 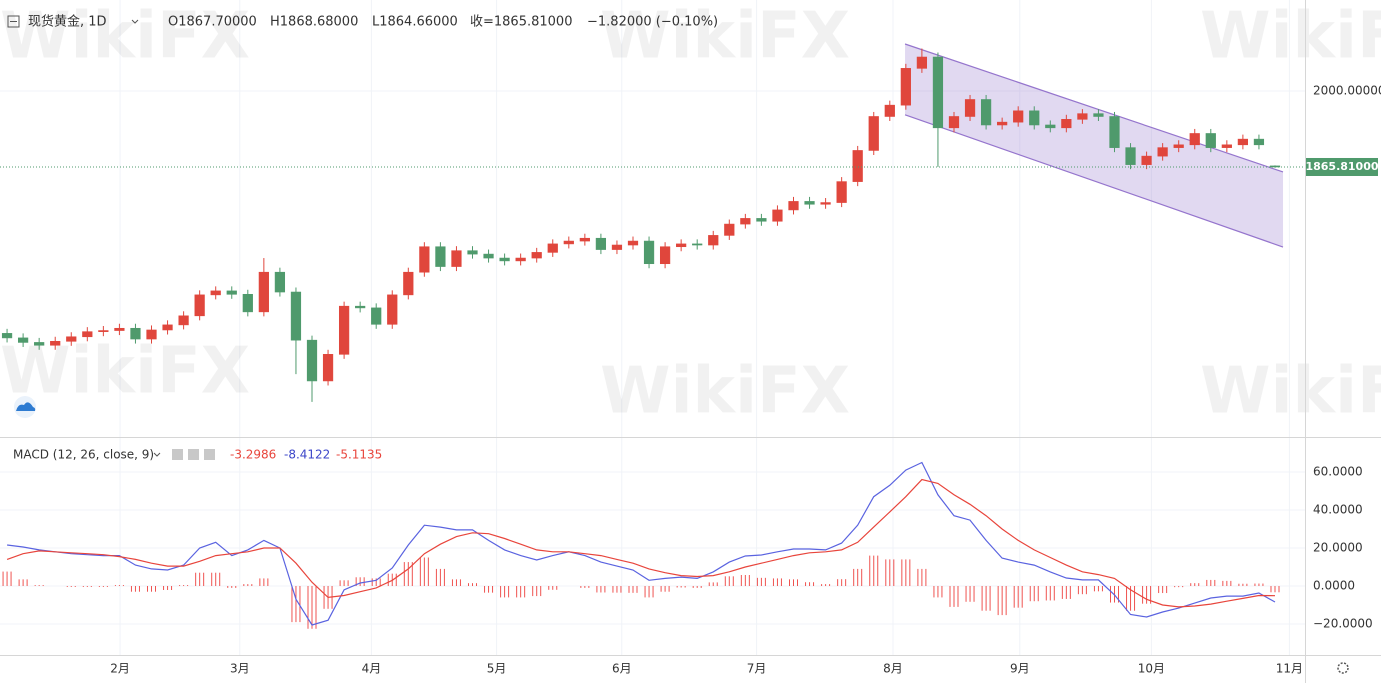 I want to click on eye-icon, so click(x=177, y=454).